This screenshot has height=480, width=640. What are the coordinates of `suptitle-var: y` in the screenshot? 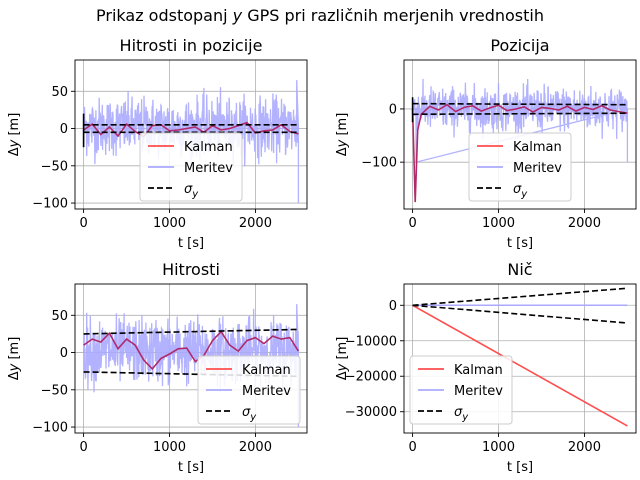 It's located at (237, 15).